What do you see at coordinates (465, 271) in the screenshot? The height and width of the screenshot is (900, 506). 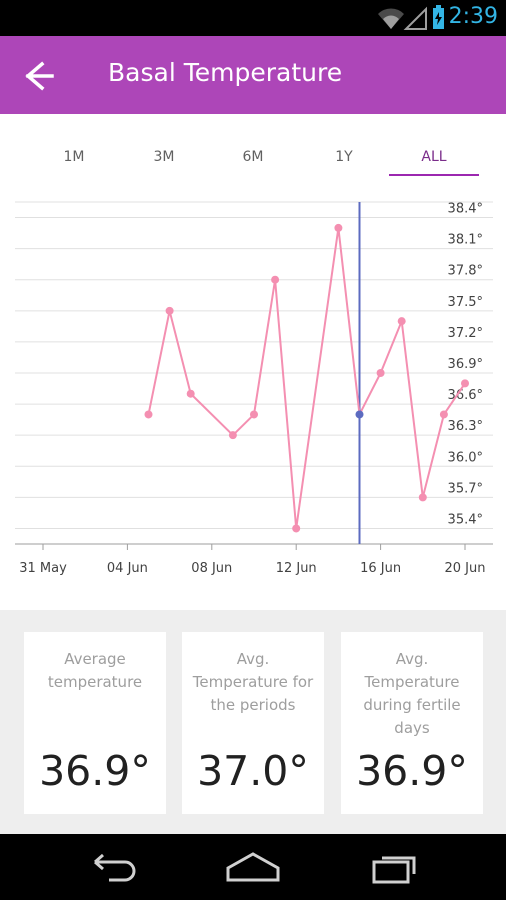 I see `y-tick-label: 37.8°` at bounding box center [465, 271].